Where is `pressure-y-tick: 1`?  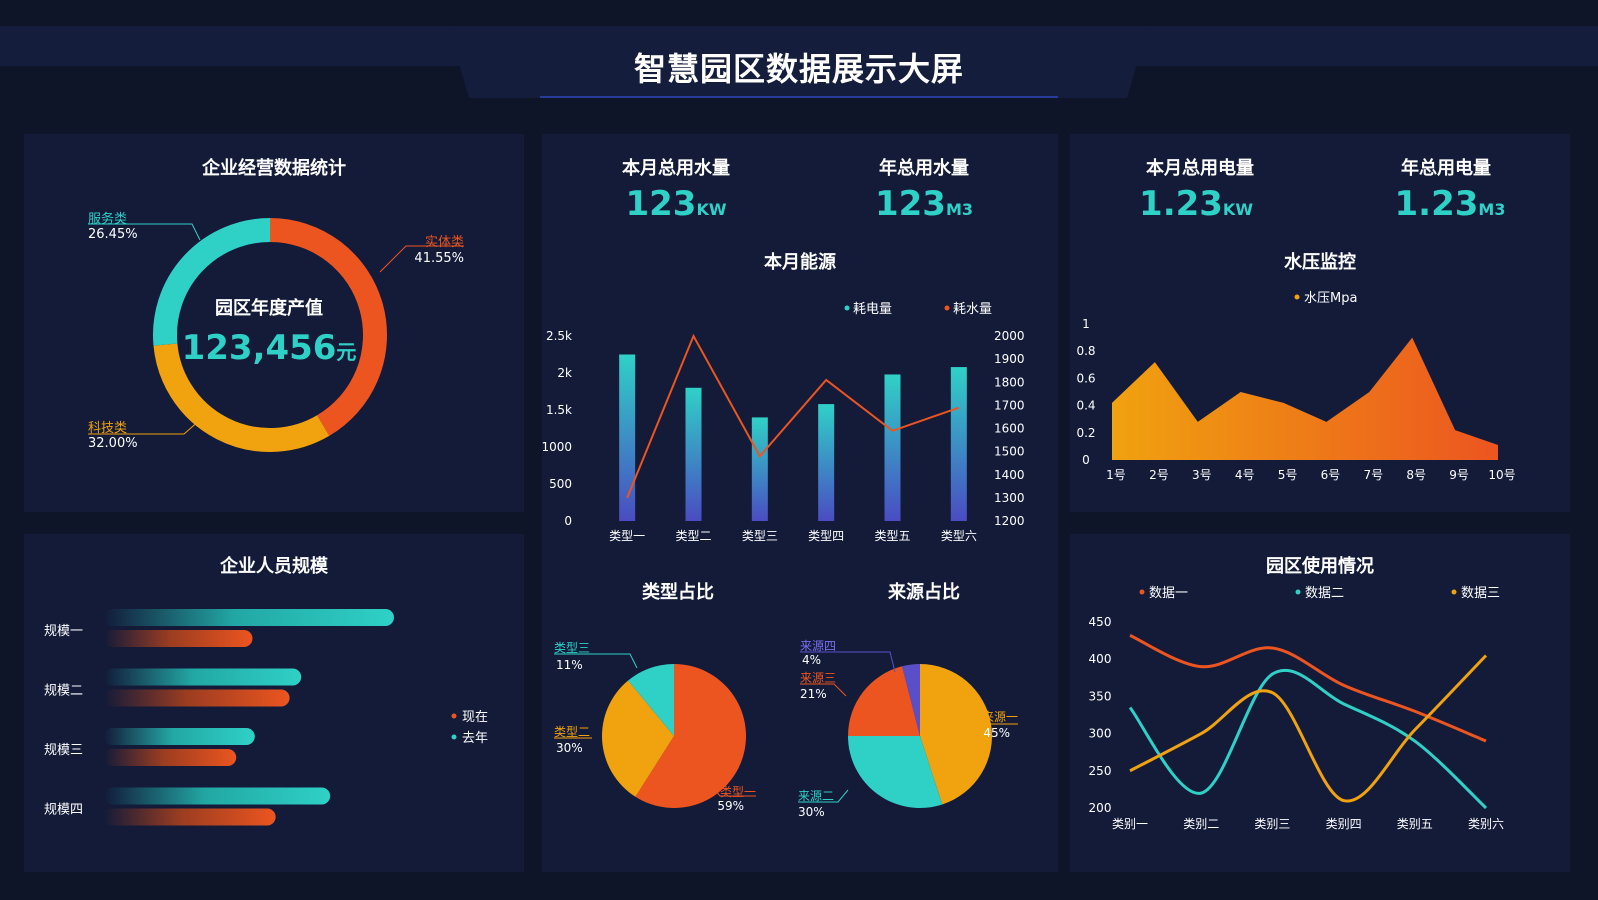
pressure-y-tick: 1 is located at coordinates (1086, 324).